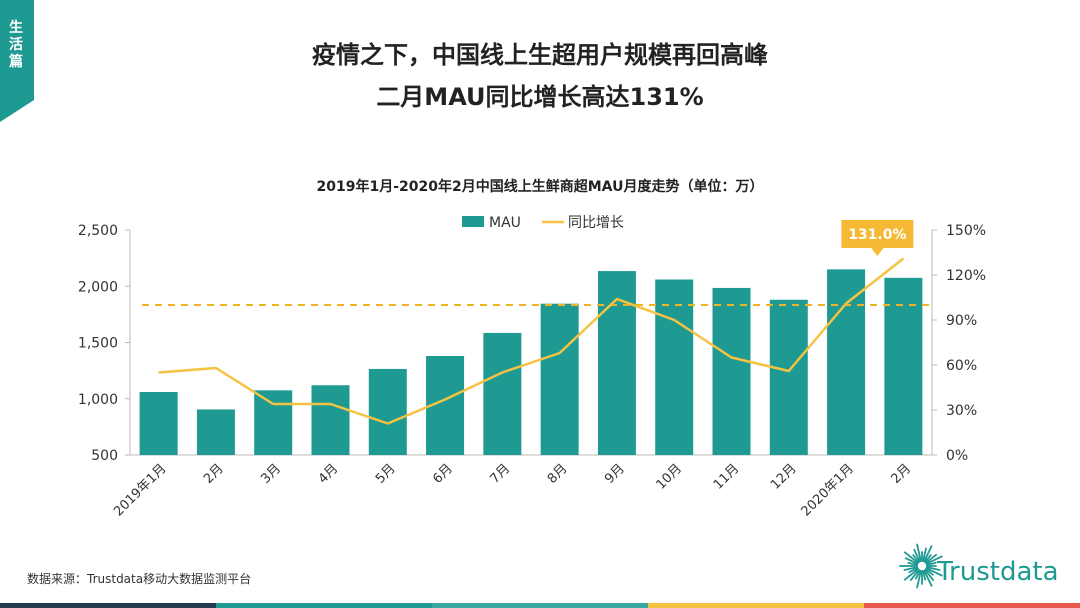 Image resolution: width=1080 pixels, height=608 pixels. I want to click on legend-mau-swatch, so click(473, 221).